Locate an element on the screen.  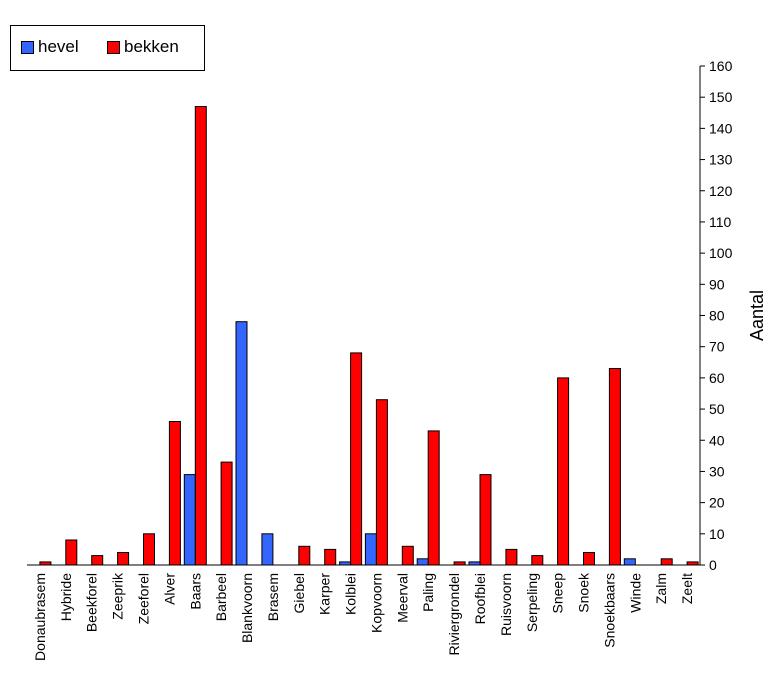
y-tick-label: 150 is located at coordinates (721, 97).